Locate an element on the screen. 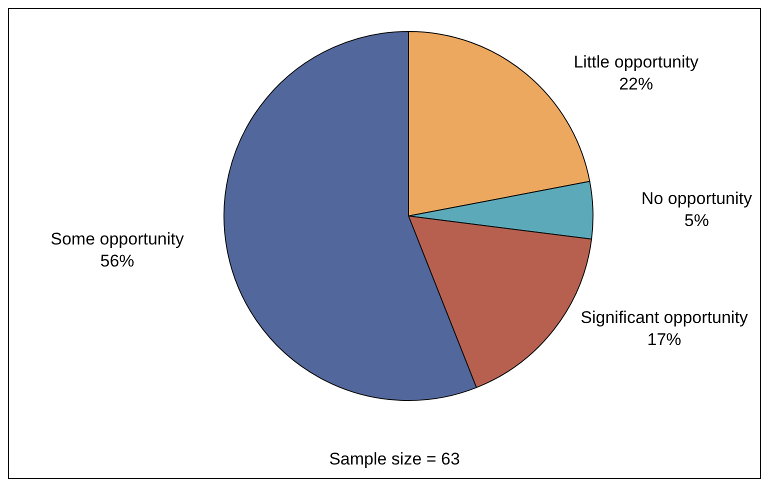 Image resolution: width=769 pixels, height=487 pixels. slice-label: Little opportunity is located at coordinates (636, 62).